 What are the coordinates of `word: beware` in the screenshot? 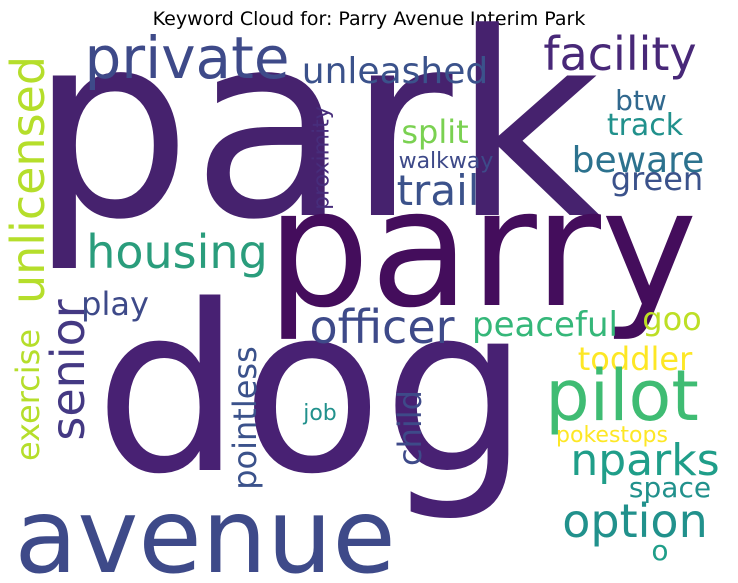 It's located at (638, 160).